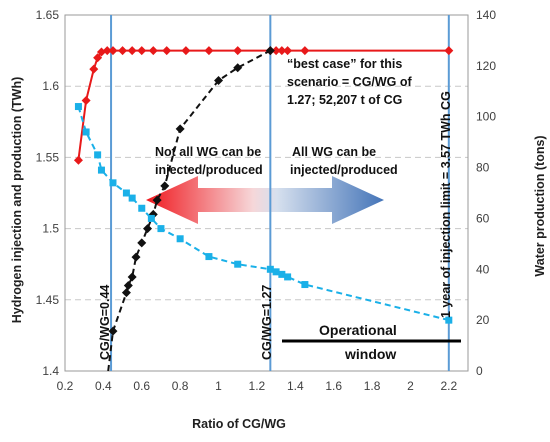 This screenshot has height=442, width=550. What do you see at coordinates (358, 330) in the screenshot?
I see `operational-line-1: Operational` at bounding box center [358, 330].